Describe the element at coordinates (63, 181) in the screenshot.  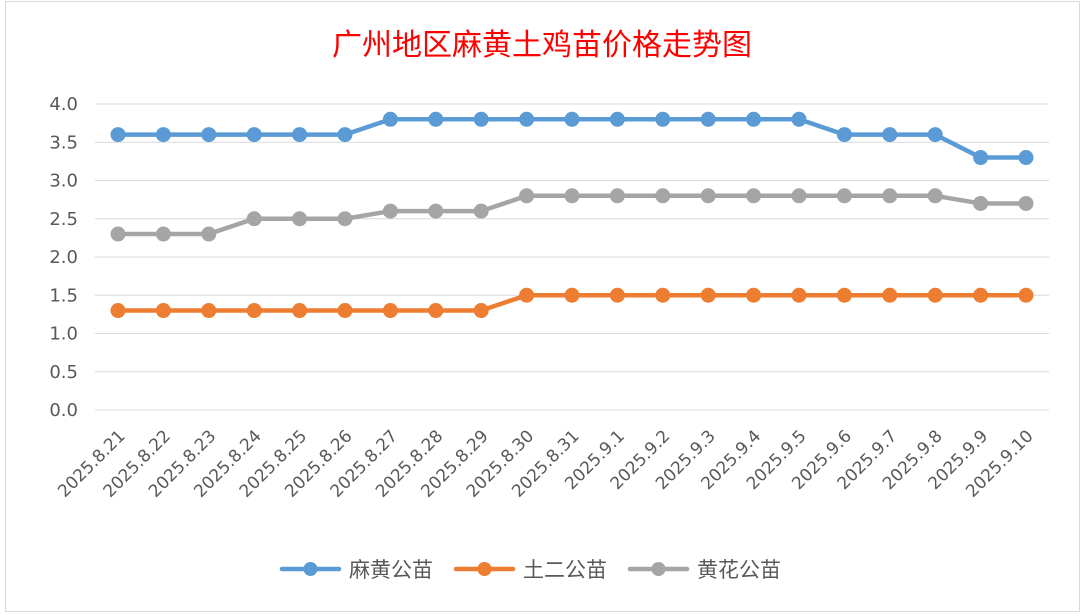
I see `y-tick-label: 3.0` at that location.